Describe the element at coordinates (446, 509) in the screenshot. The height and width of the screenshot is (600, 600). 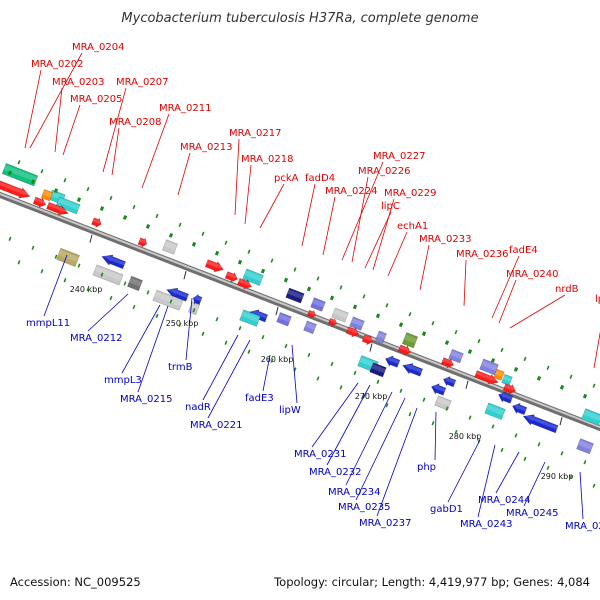
I see `gene-label-bottom: gabD1` at that location.